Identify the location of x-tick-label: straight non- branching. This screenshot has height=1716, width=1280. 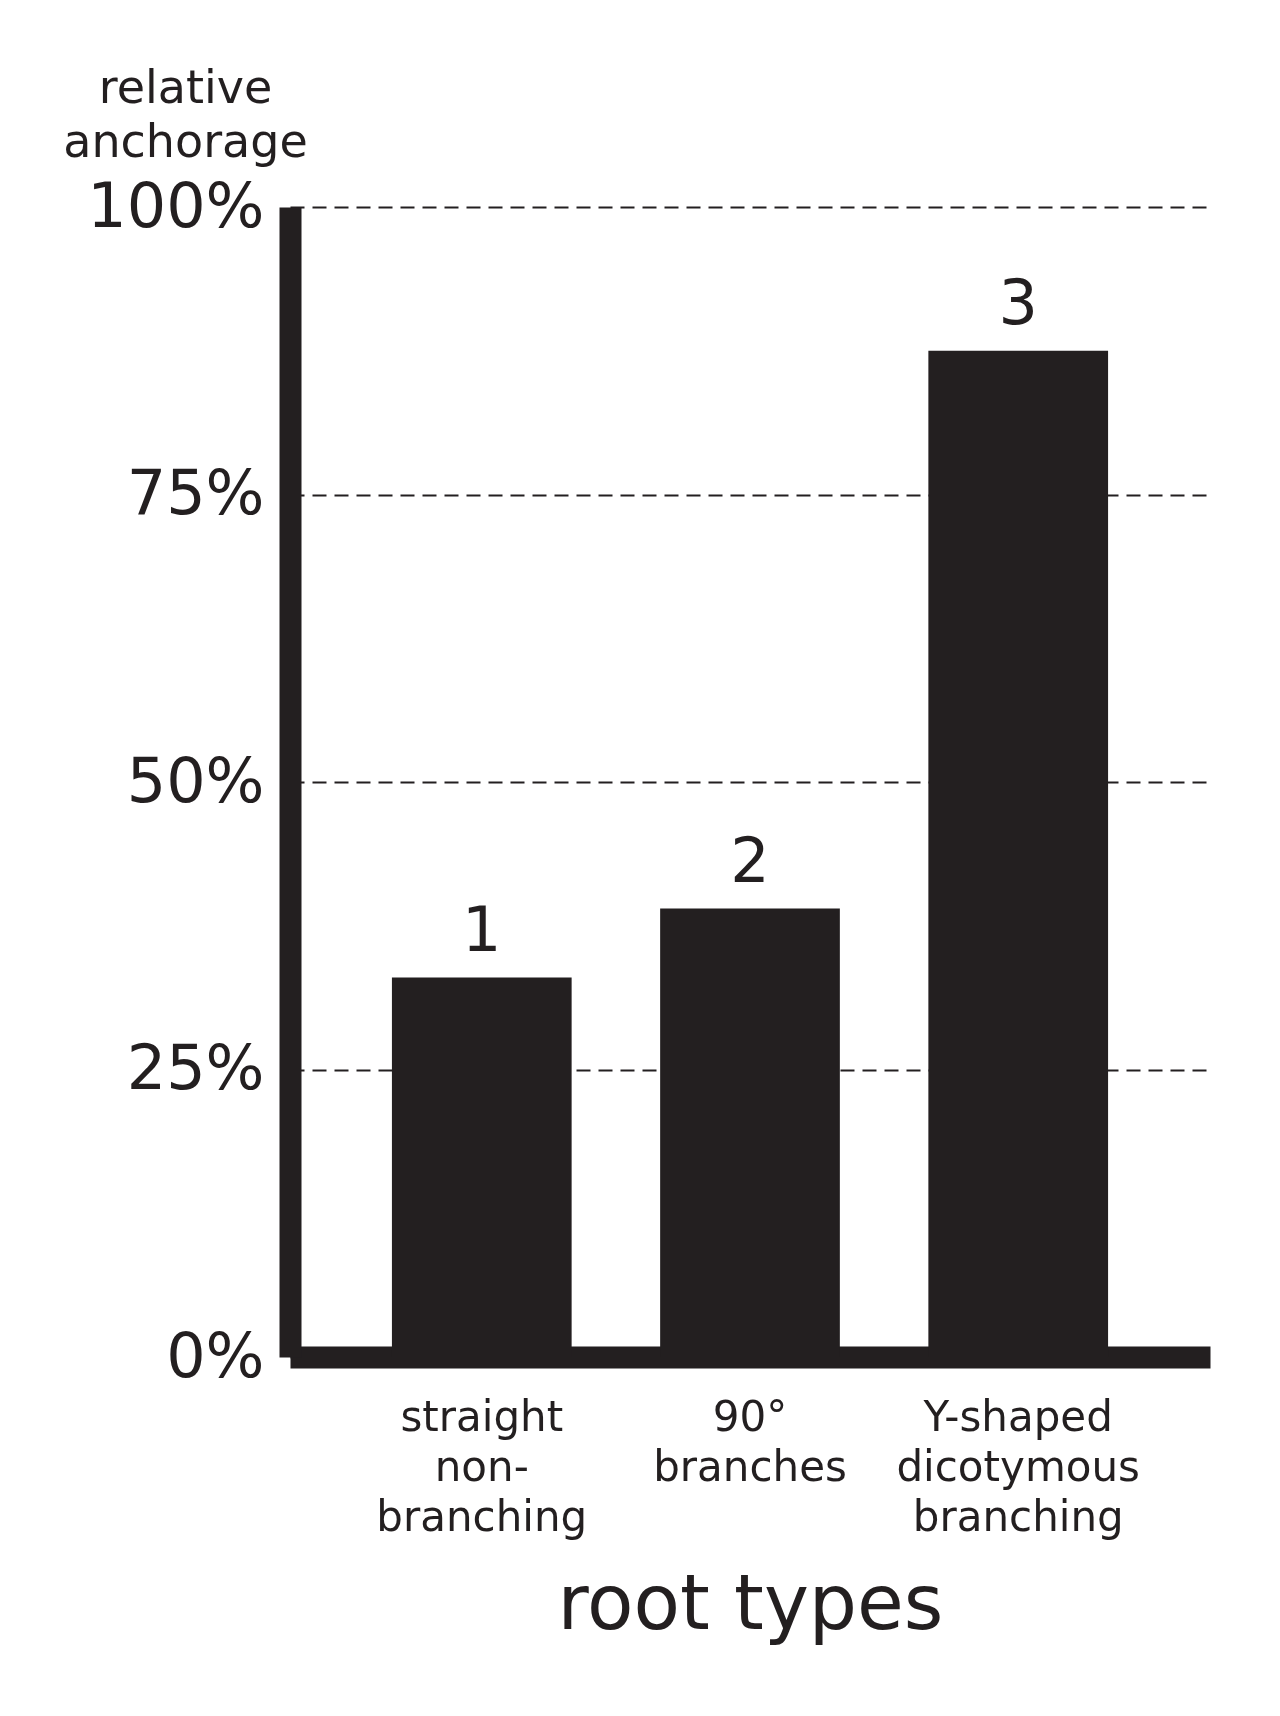
(482, 1466).